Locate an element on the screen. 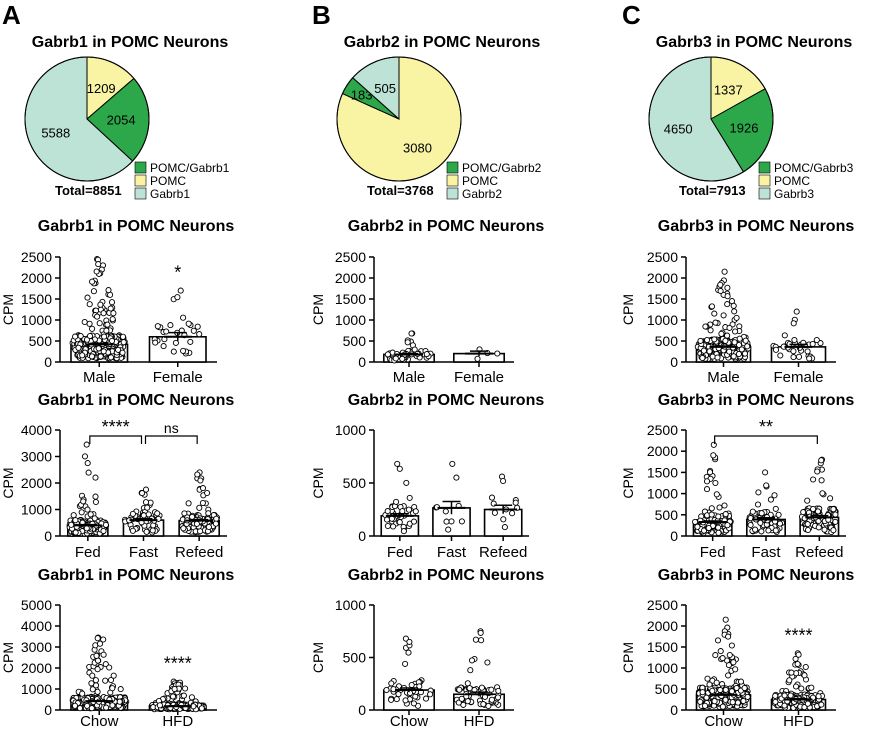 This screenshot has width=871, height=731. pie-value-label: 1209 is located at coordinates (101, 88).